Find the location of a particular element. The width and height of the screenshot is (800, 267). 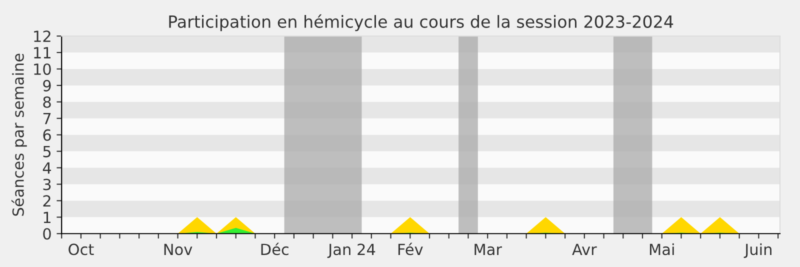

y-tick-label: 12 is located at coordinates (42, 36).